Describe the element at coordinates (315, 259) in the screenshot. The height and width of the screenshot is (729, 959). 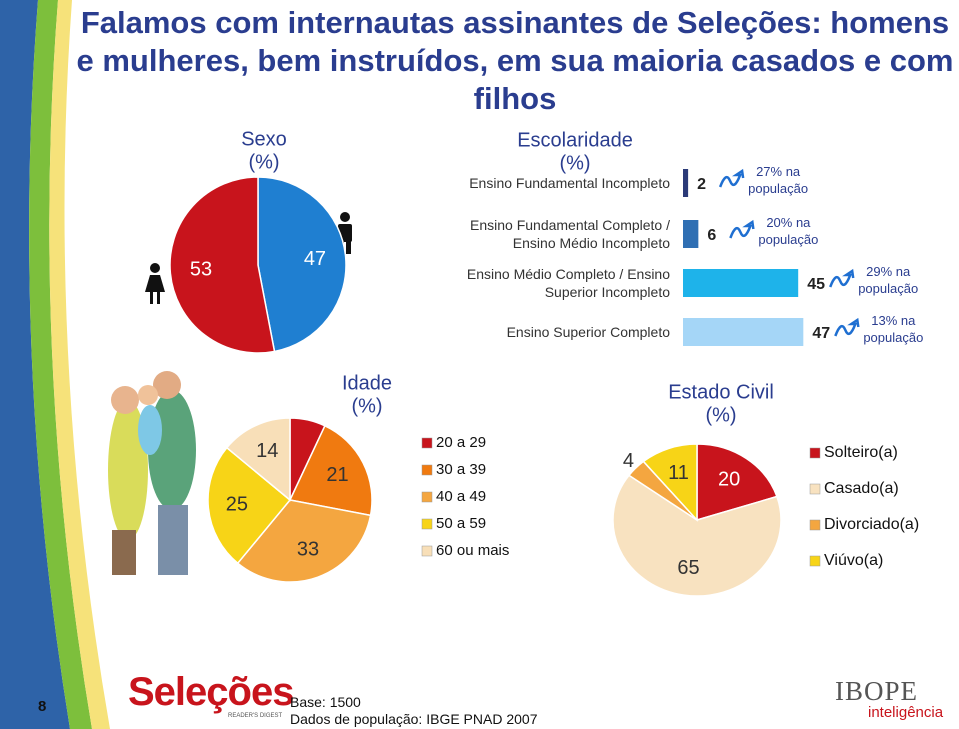
I see `slice-label: 47` at that location.